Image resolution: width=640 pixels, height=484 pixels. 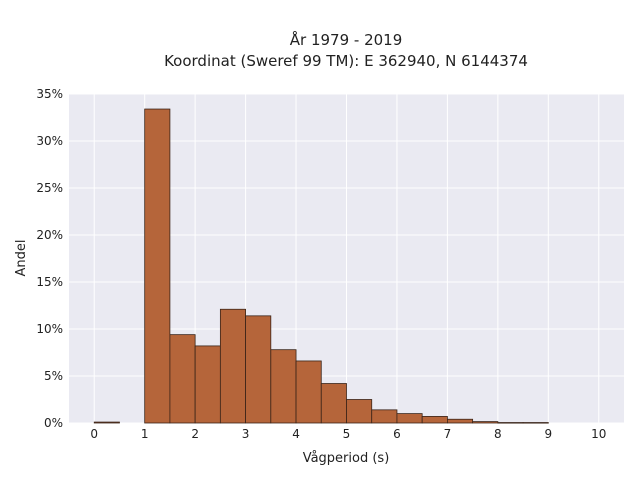 What do you see at coordinates (49, 94) in the screenshot?
I see `y-tick-label: 35%` at bounding box center [49, 94].